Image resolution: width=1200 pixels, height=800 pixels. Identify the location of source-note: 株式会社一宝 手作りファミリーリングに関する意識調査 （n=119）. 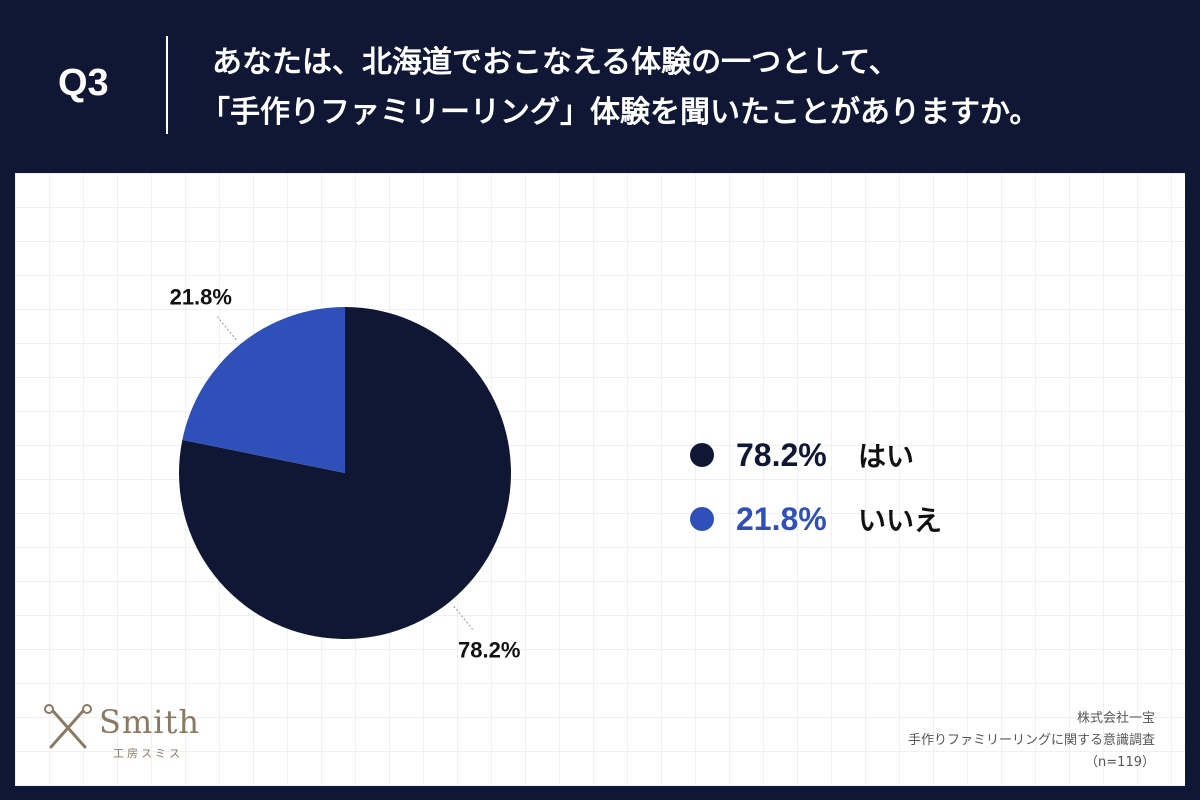
(1031, 741).